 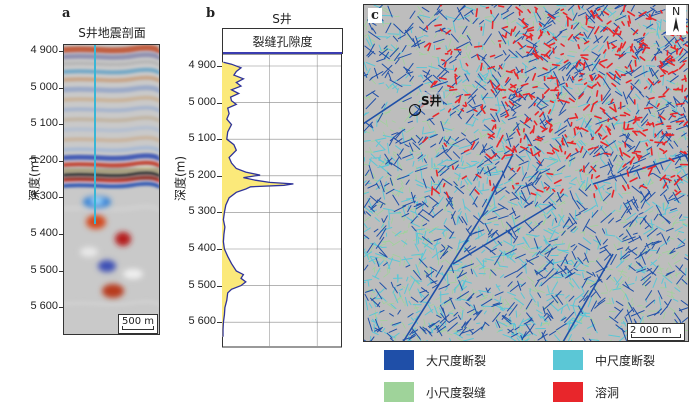 I want to click on panel-c-scale-bar-label: 2 000 m, so click(x=651, y=330).